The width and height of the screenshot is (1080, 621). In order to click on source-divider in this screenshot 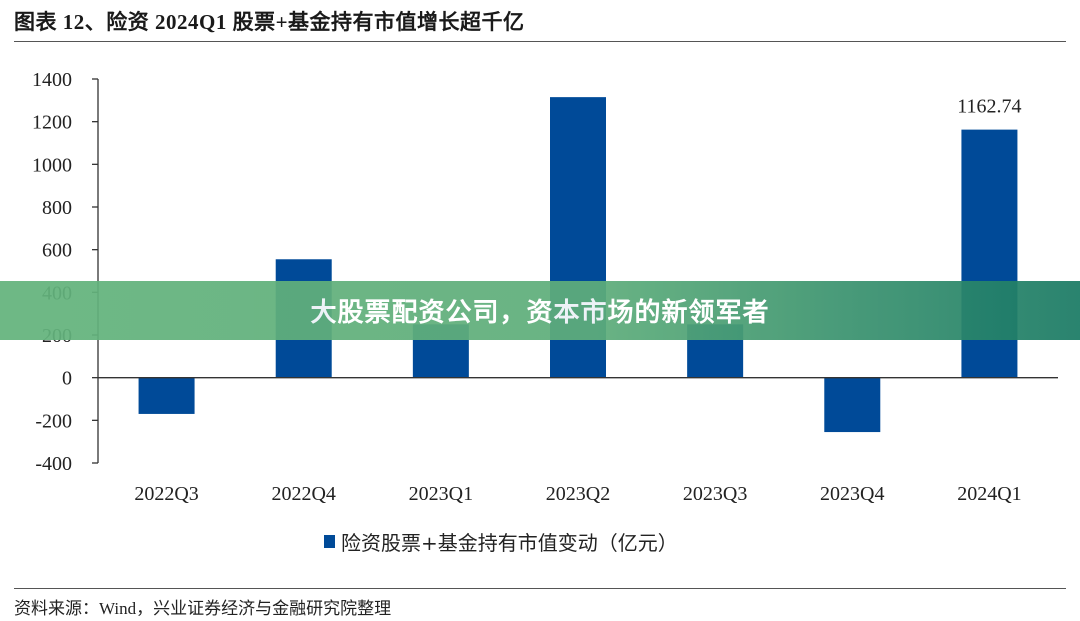, I will do `click(540, 588)`.